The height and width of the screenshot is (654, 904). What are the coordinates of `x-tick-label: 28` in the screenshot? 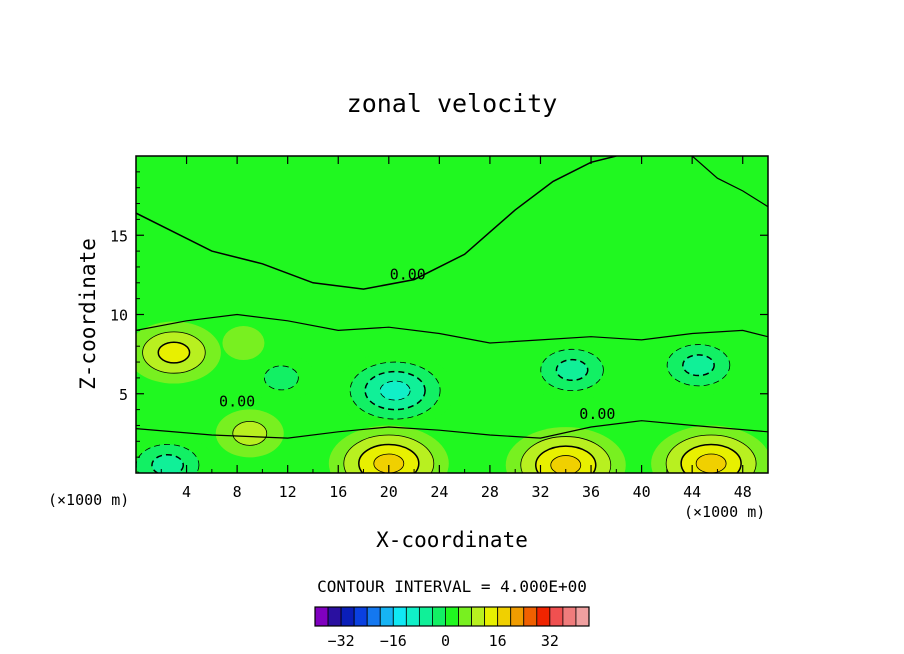 It's located at (490, 492).